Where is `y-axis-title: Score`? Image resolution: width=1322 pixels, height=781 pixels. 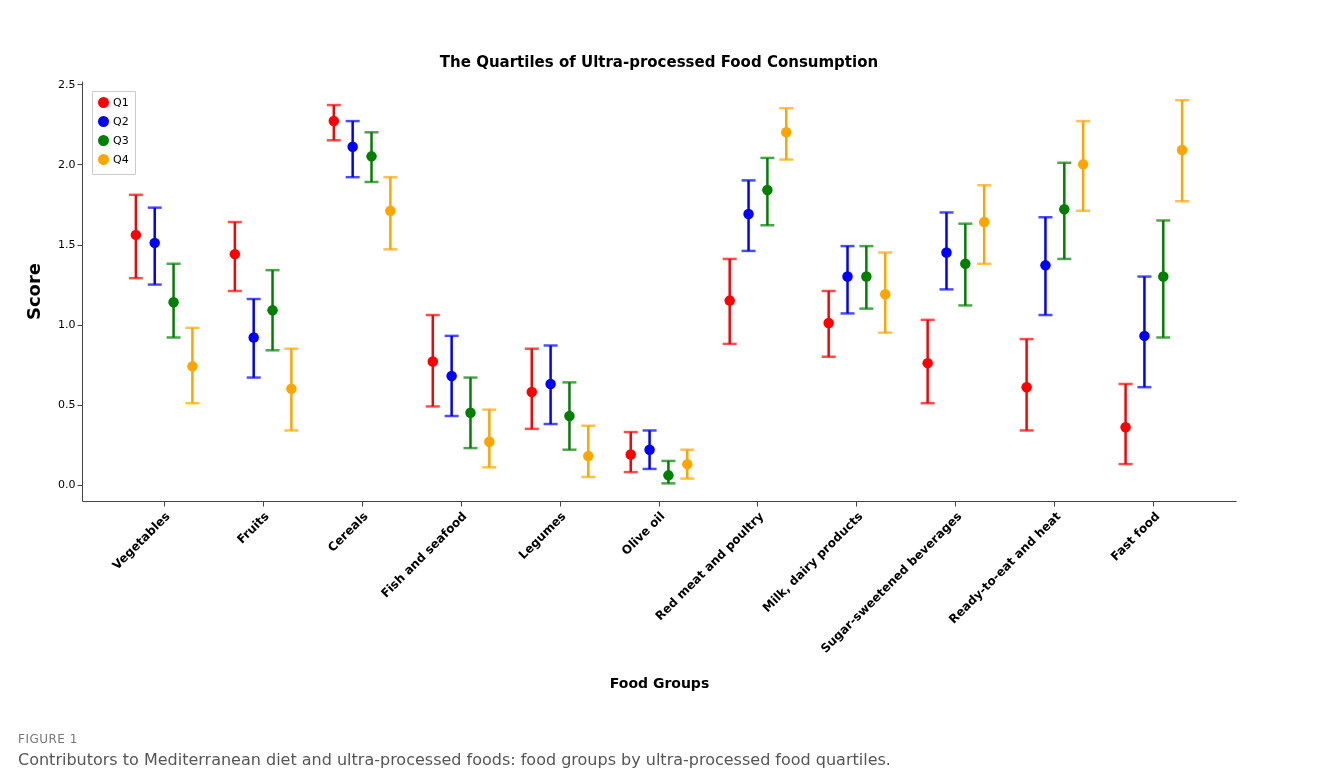
y-axis-title: Score is located at coordinates (34, 291).